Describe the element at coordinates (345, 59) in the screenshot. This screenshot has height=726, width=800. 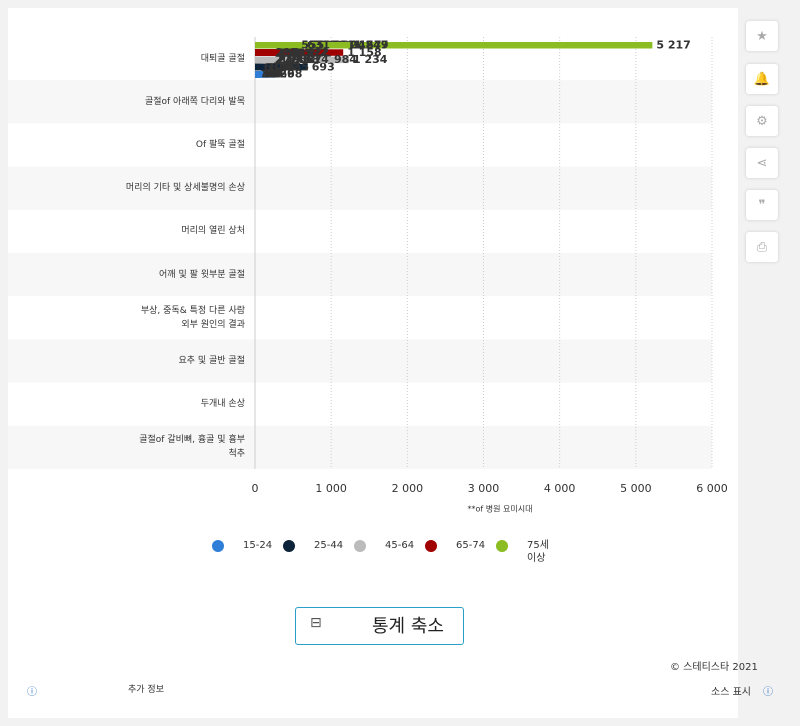
I see `value-label: 984` at that location.